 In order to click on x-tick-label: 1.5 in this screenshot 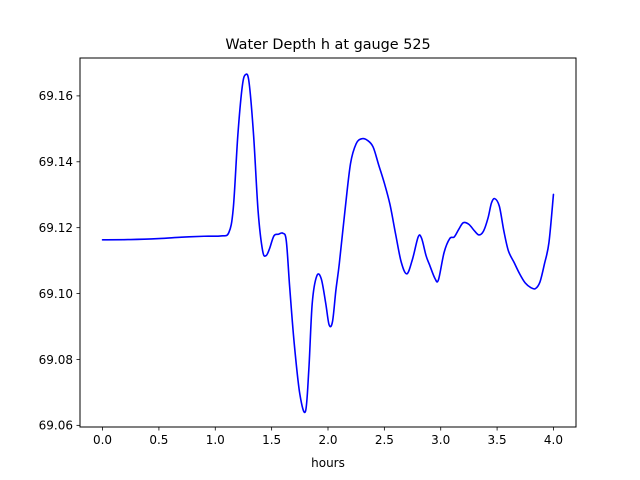, I will do `click(271, 440)`.